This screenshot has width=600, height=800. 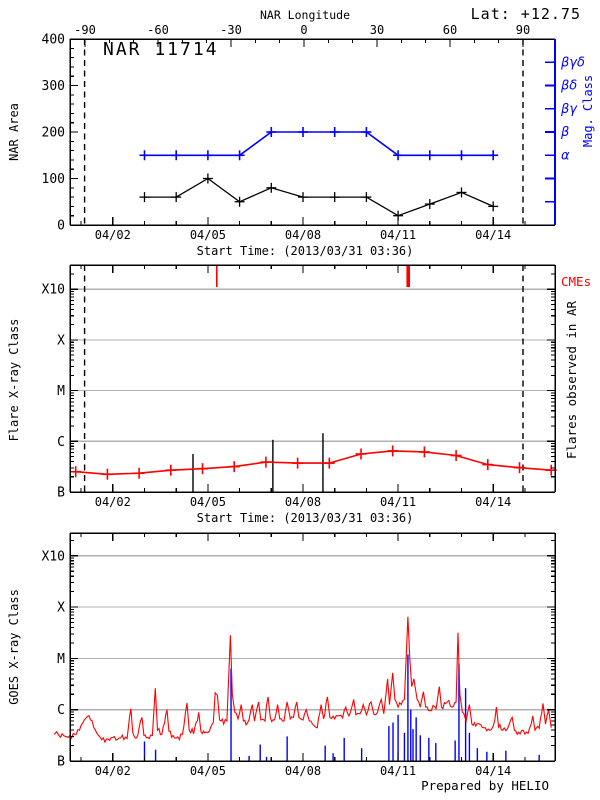 What do you see at coordinates (568, 86) in the screenshot?
I see `mag-class-tick-label: βδ` at bounding box center [568, 86].